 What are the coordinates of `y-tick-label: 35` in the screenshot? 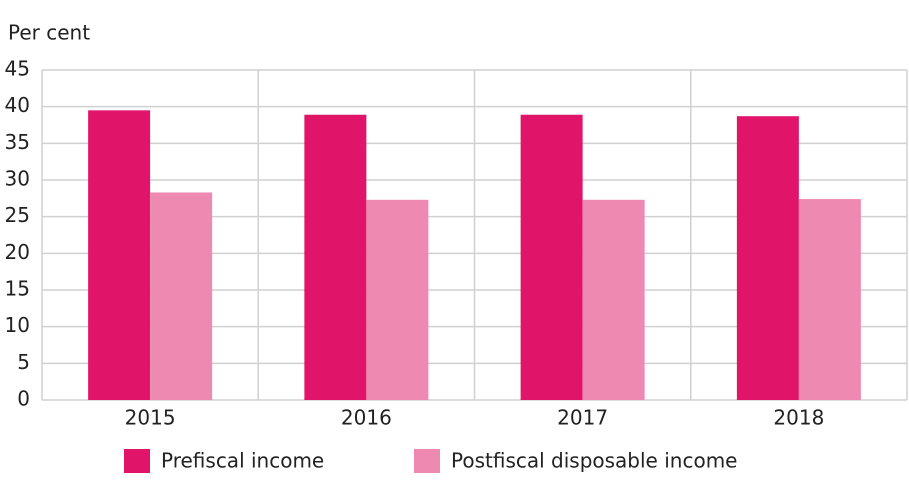 It's located at (17, 142).